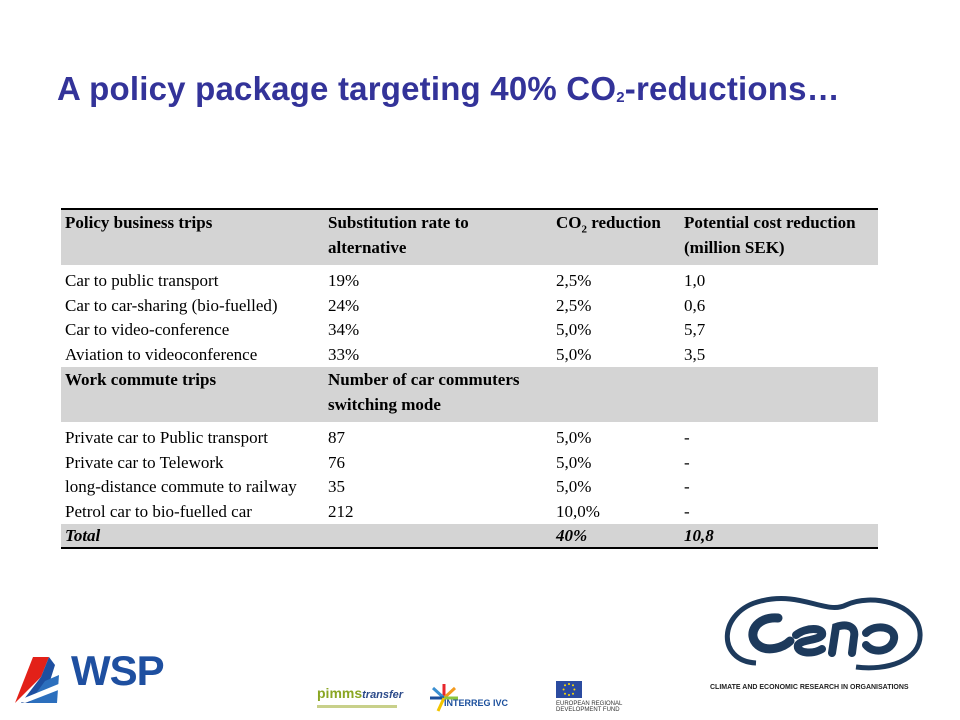  I want to click on header-work-commute: Work commute trips, so click(192, 394).